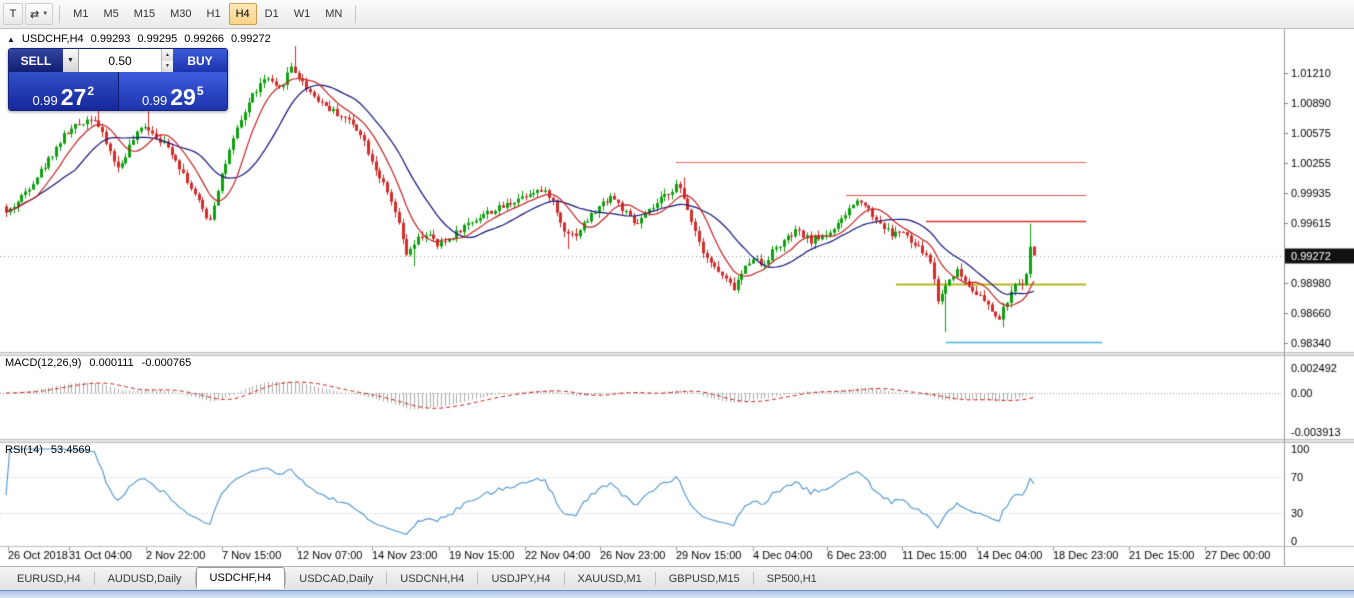  What do you see at coordinates (35, 14) in the screenshot?
I see `cycle-icon-glyph: ⇄` at bounding box center [35, 14].